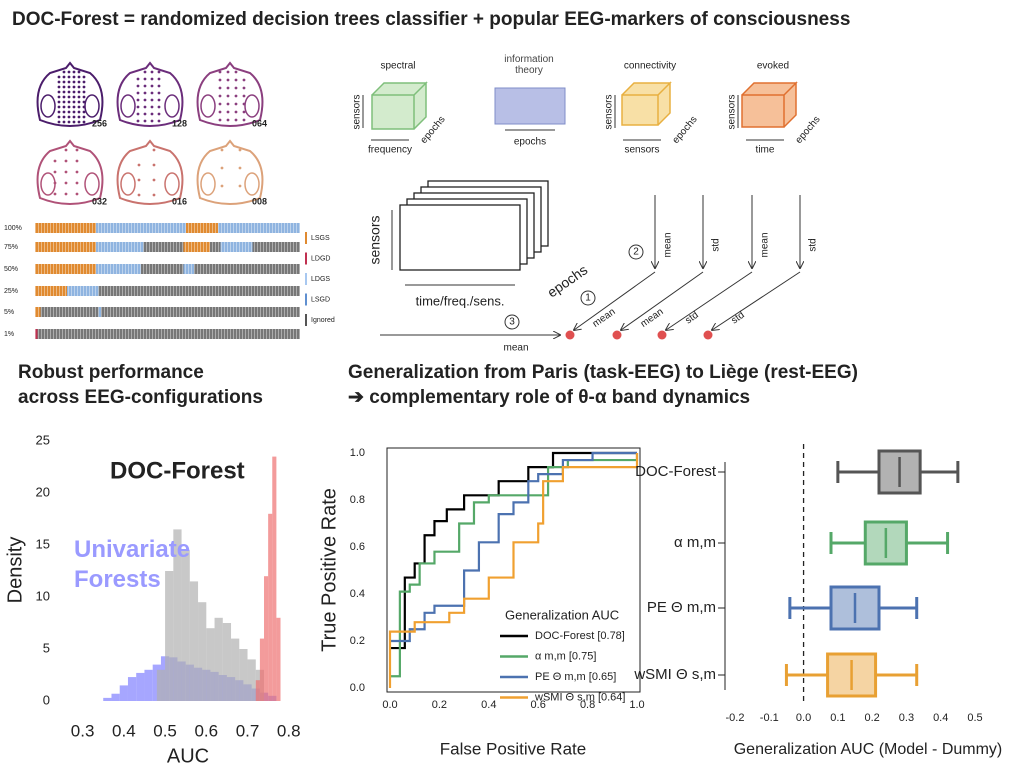  What do you see at coordinates (259, 123) in the screenshot?
I see `montage-label: 064` at bounding box center [259, 123].